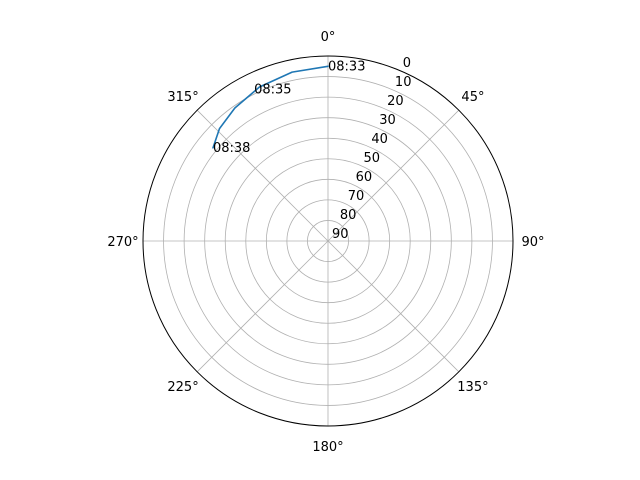 The height and width of the screenshot is (480, 640). What do you see at coordinates (387, 120) in the screenshot?
I see `r-tick-label-30: 30` at bounding box center [387, 120].